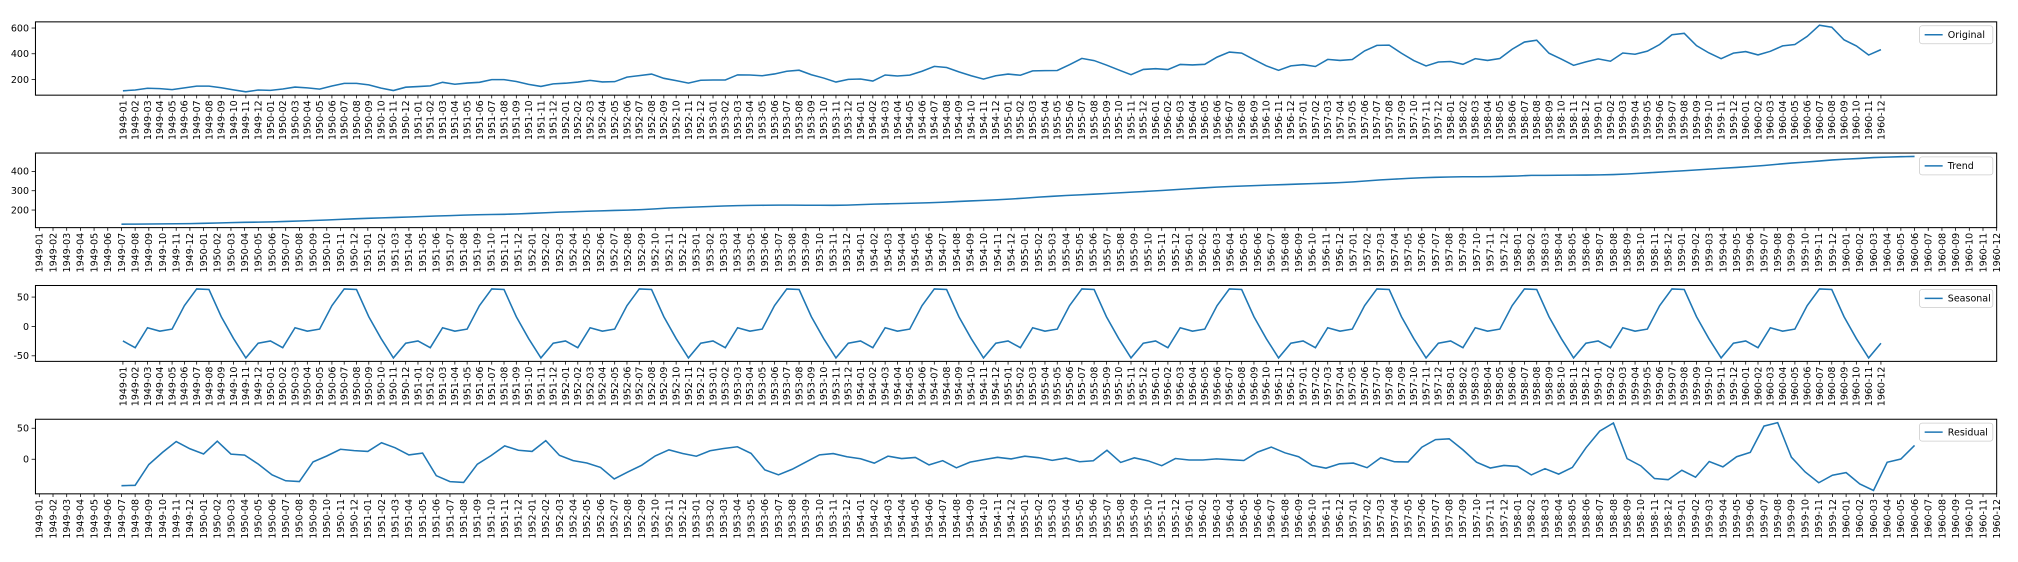 This screenshot has height=562, width=2018. What do you see at coordinates (108, 519) in the screenshot?
I see `x-tick-label: 1949-06` at bounding box center [108, 519].